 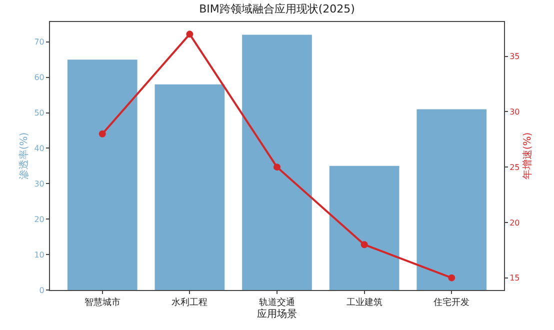 I want to click on y2-tick-label: 20, so click(x=515, y=223).